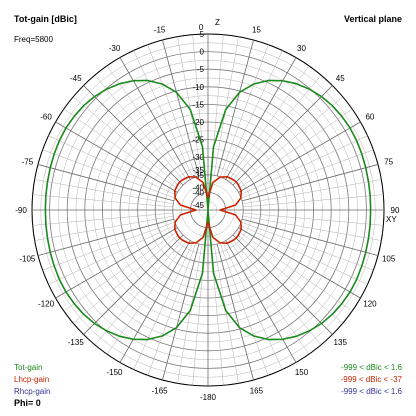  What do you see at coordinates (198, 104) in the screenshot?
I see `radial-tick-label: -15` at bounding box center [198, 104].